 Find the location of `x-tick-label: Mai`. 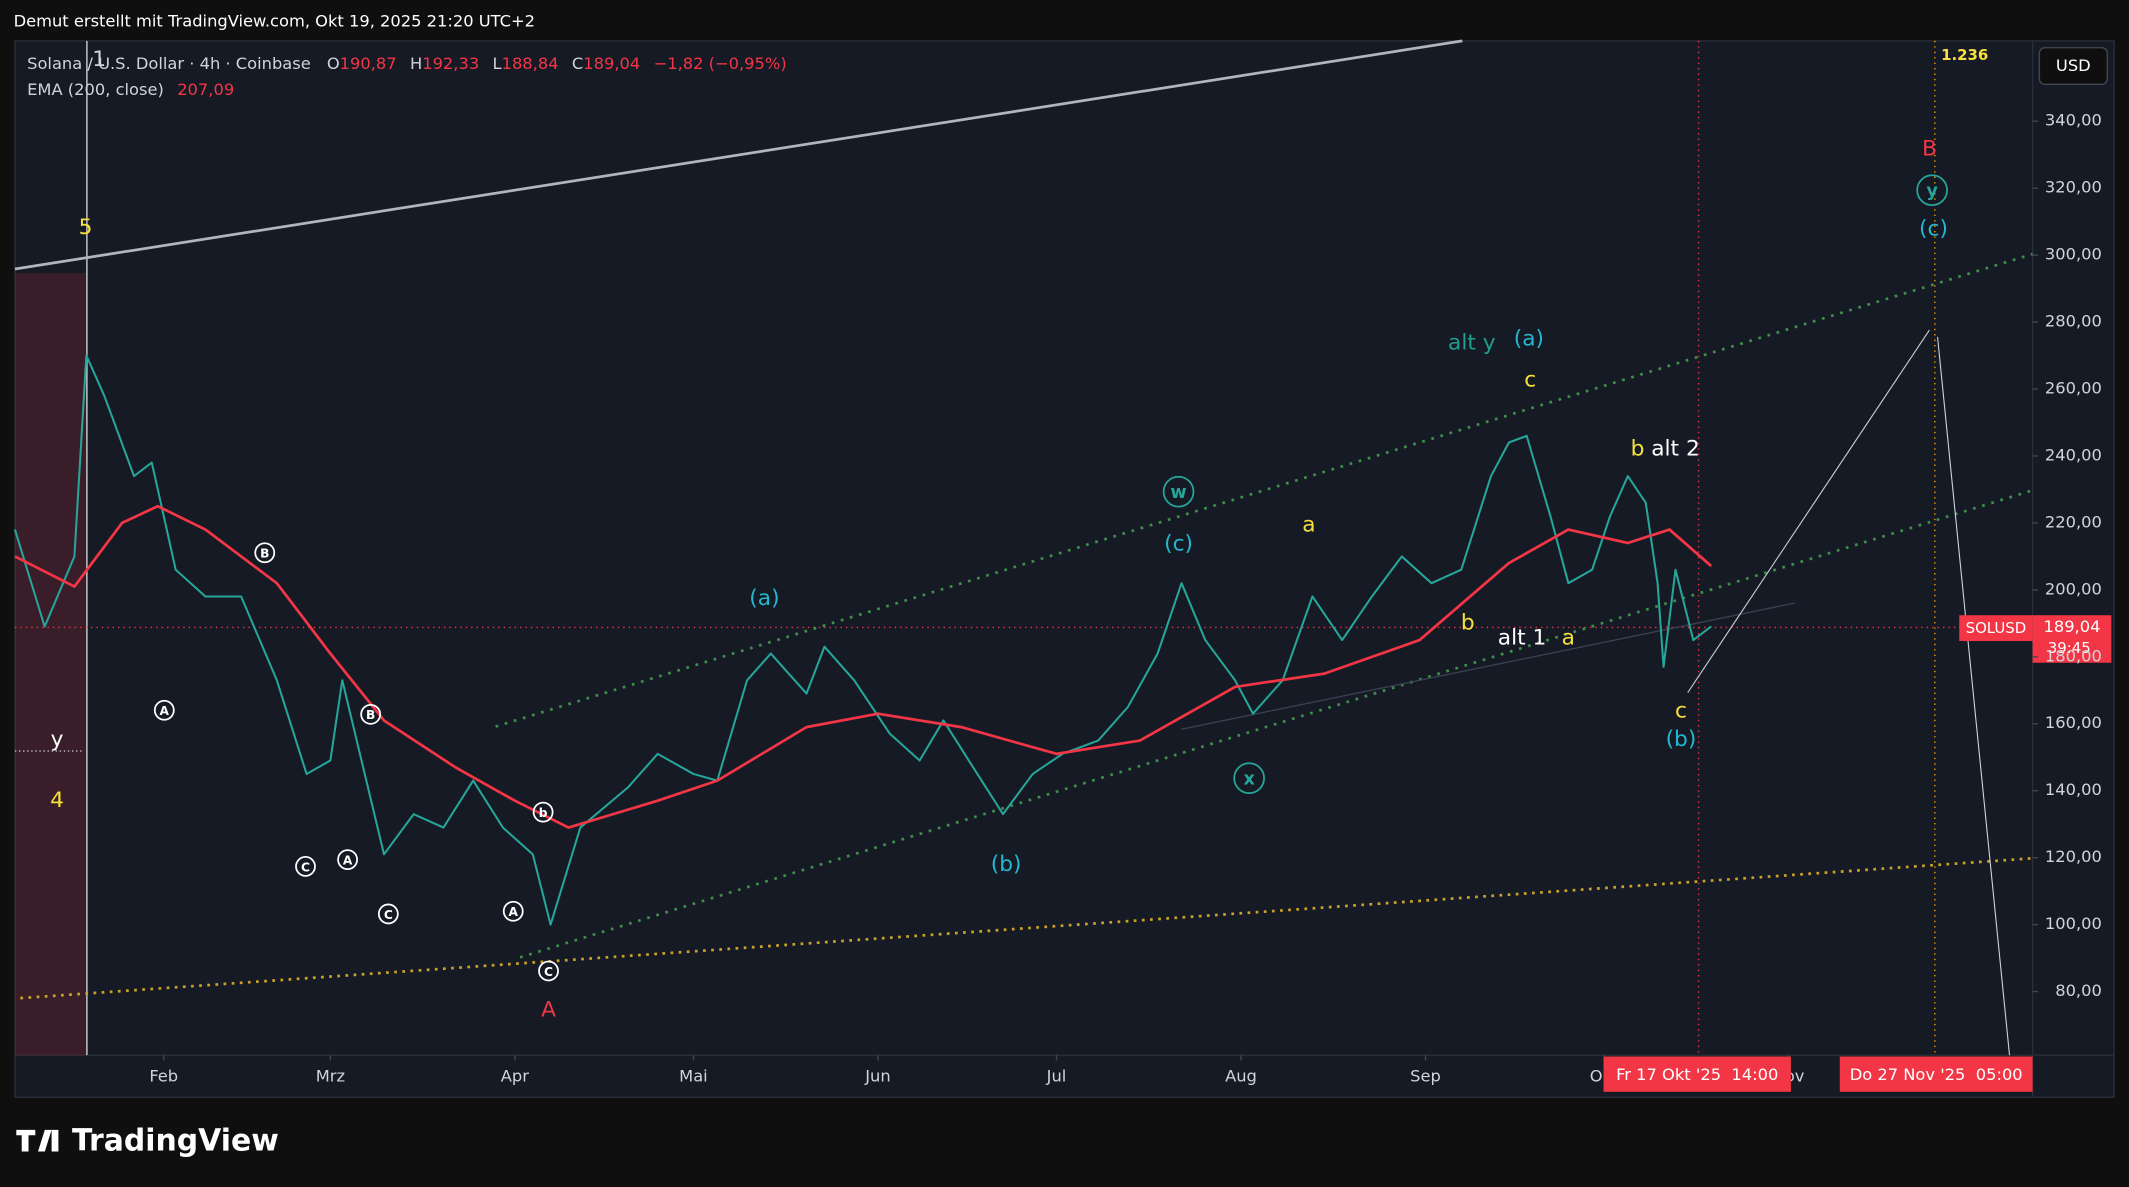

x-tick-label: Mai is located at coordinates (693, 1075).